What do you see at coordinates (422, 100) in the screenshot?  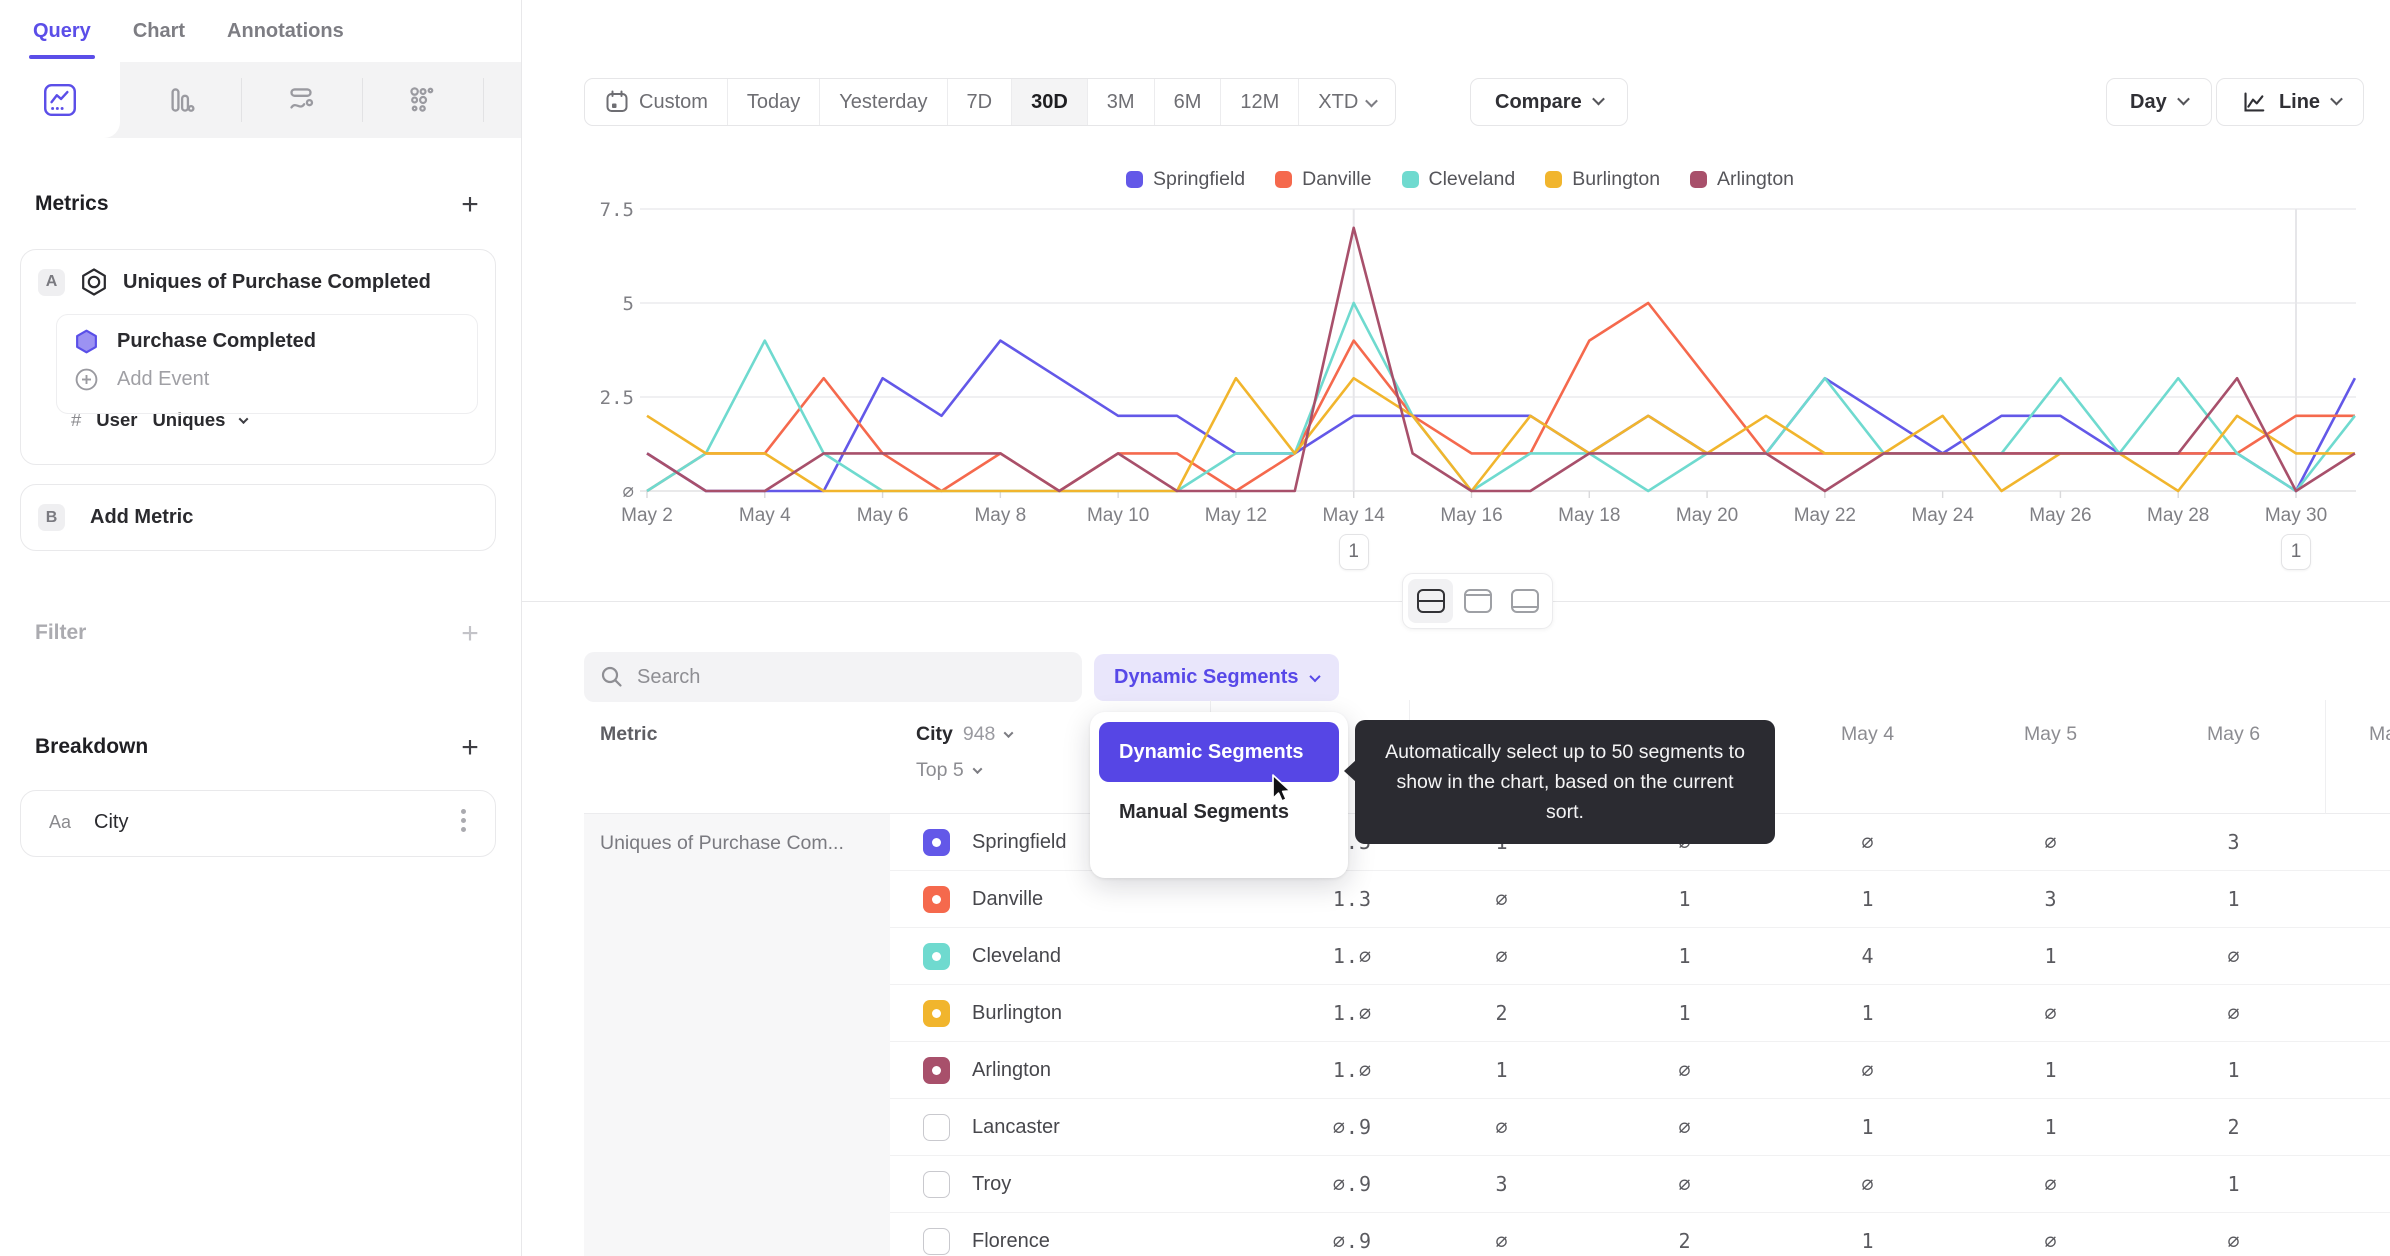 I see `tab-scatter-chart` at bounding box center [422, 100].